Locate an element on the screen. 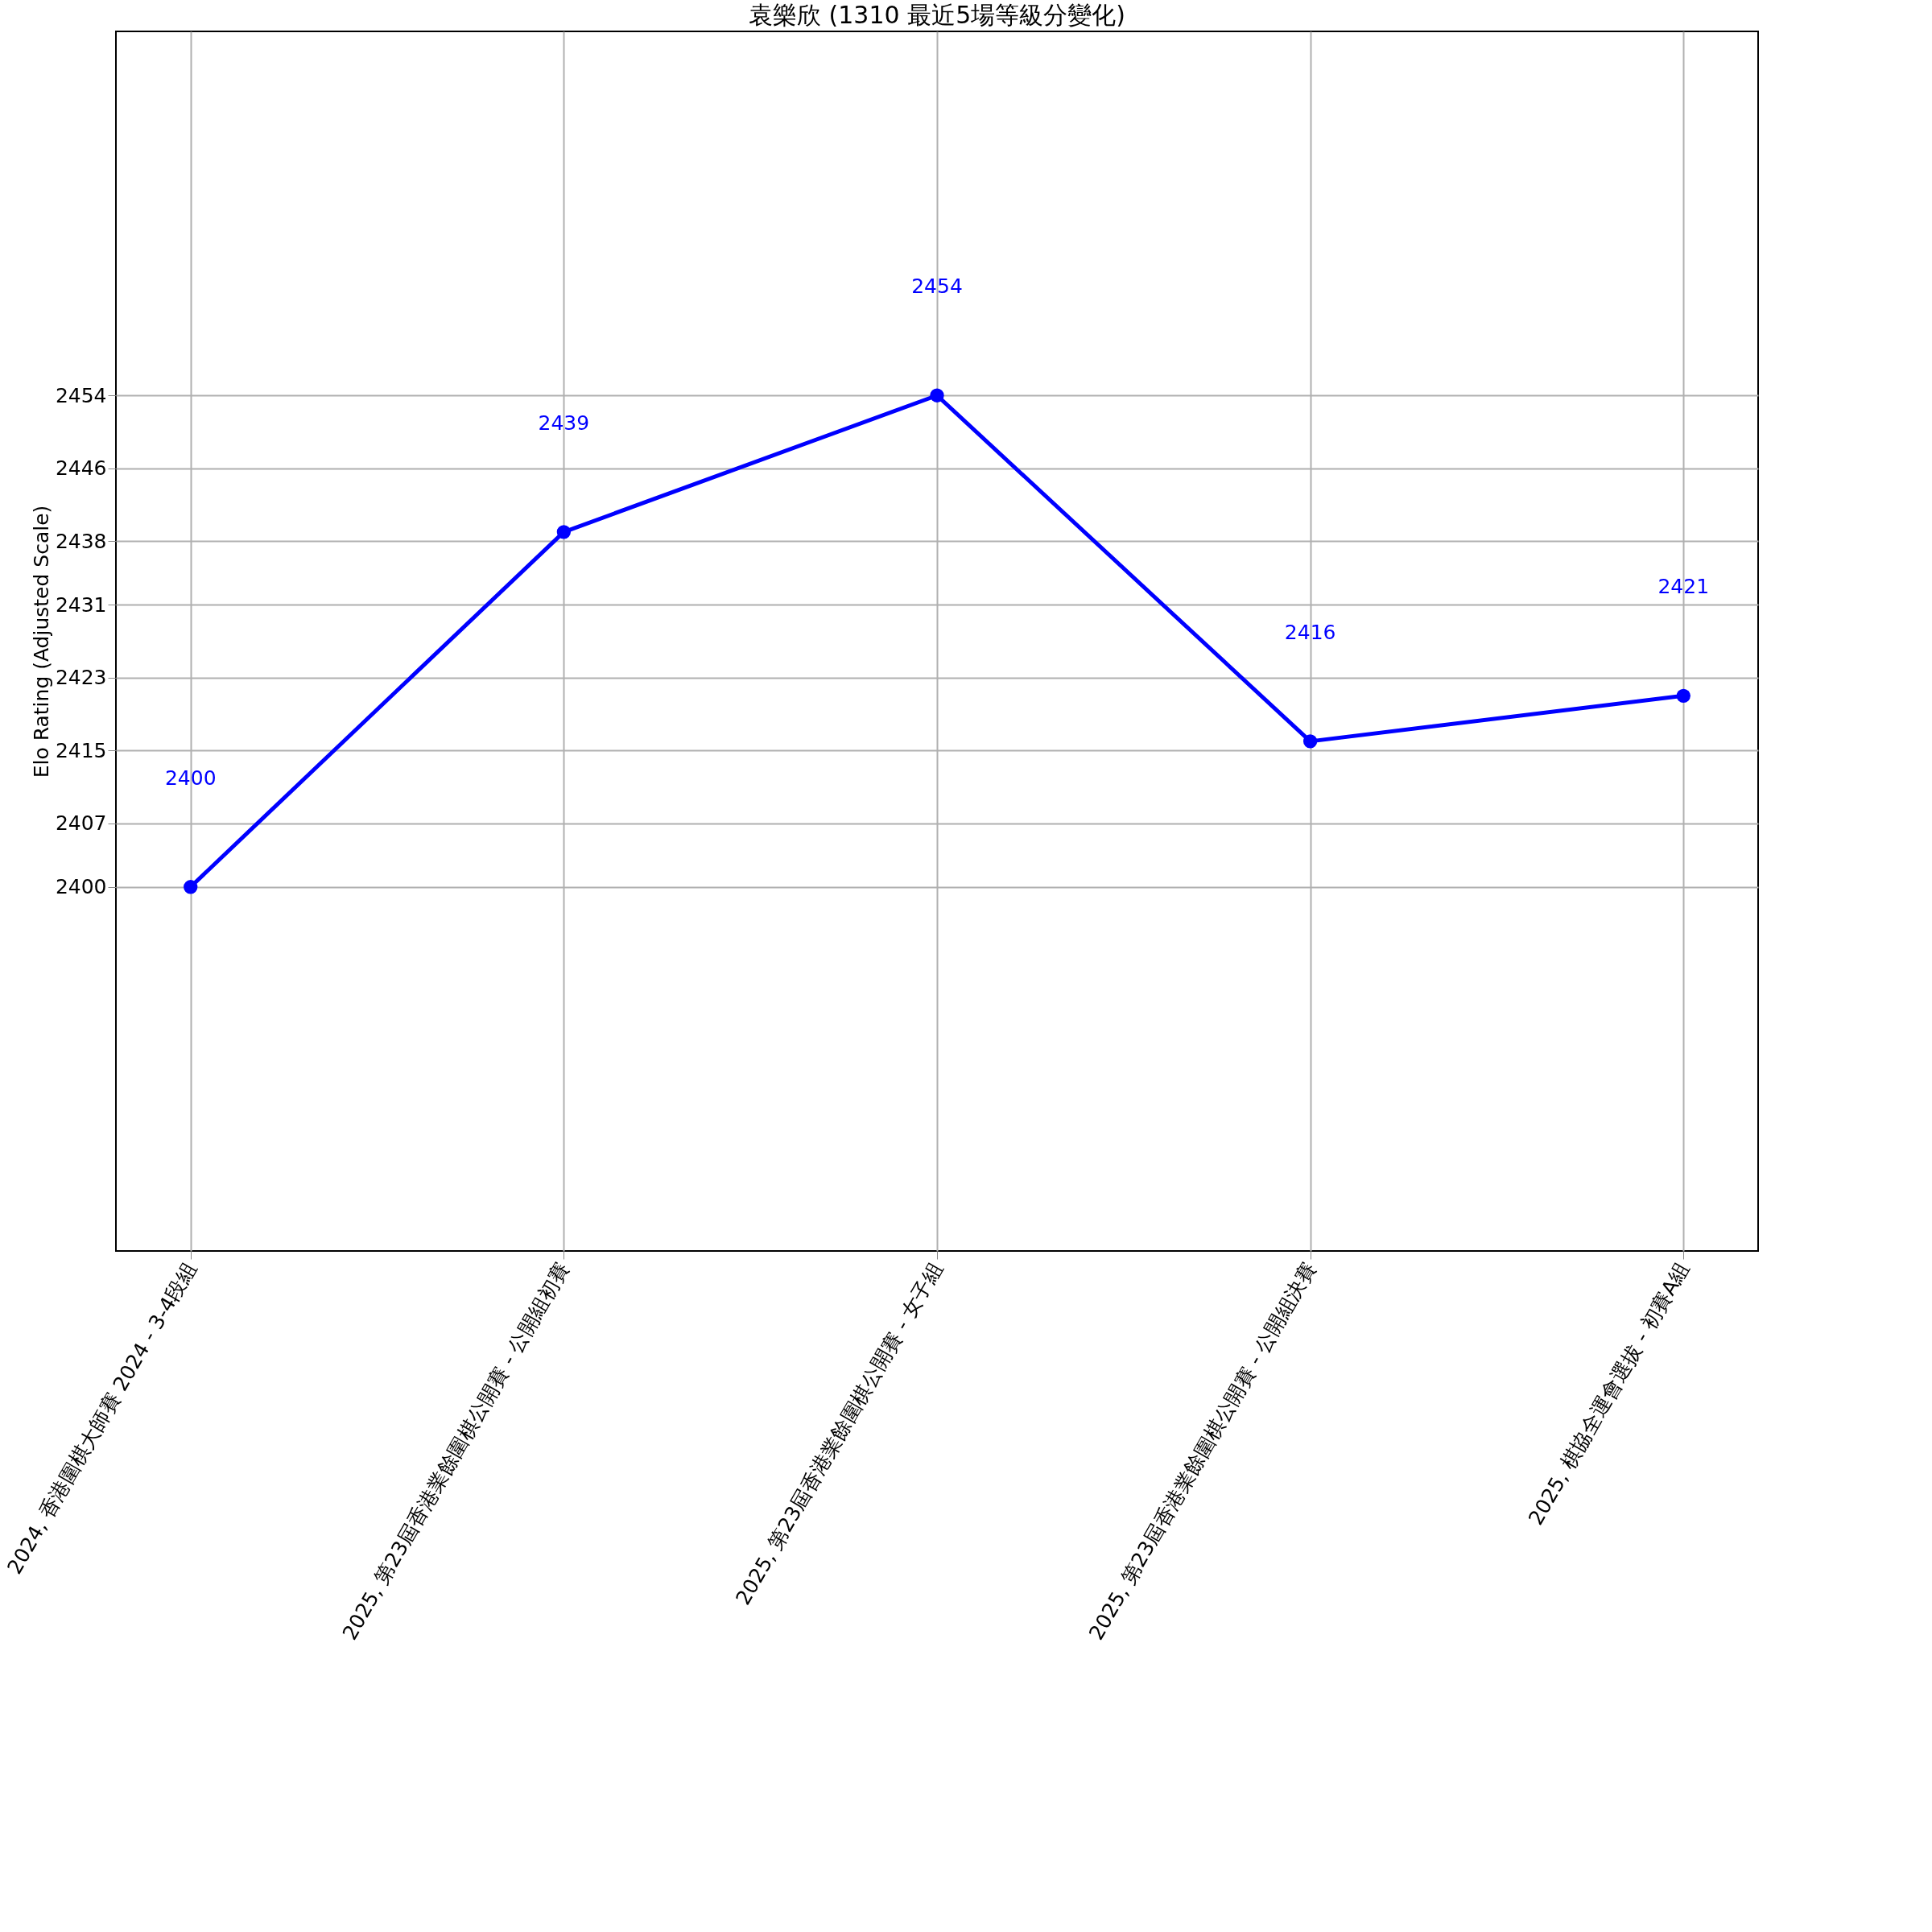 This screenshot has height=1932, width=1932. annotation: 2400 is located at coordinates (190, 778).